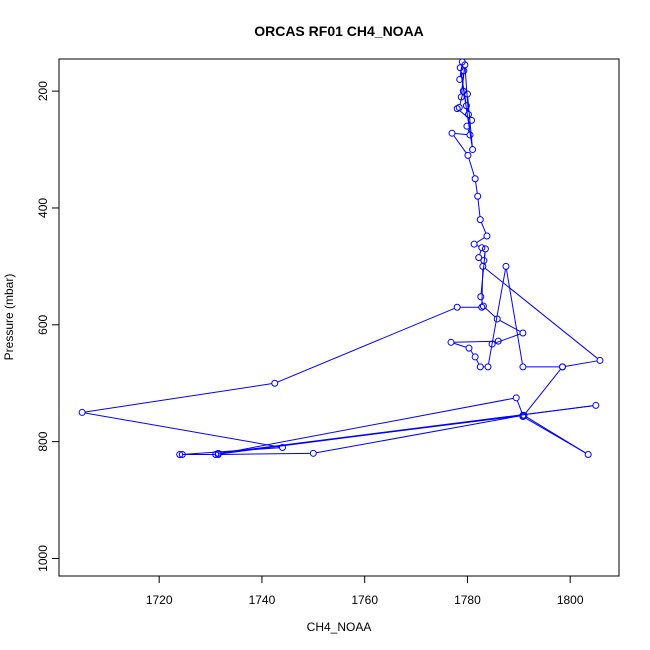 This screenshot has height=650, width=650. Describe the element at coordinates (43, 324) in the screenshot. I see `y-tick-label: 600` at that location.